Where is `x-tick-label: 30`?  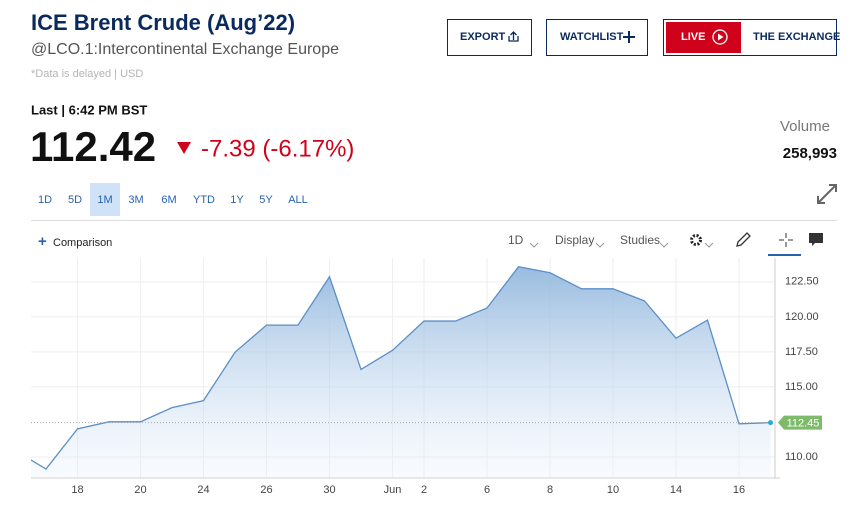
x-tick-label: 30 is located at coordinates (329, 490).